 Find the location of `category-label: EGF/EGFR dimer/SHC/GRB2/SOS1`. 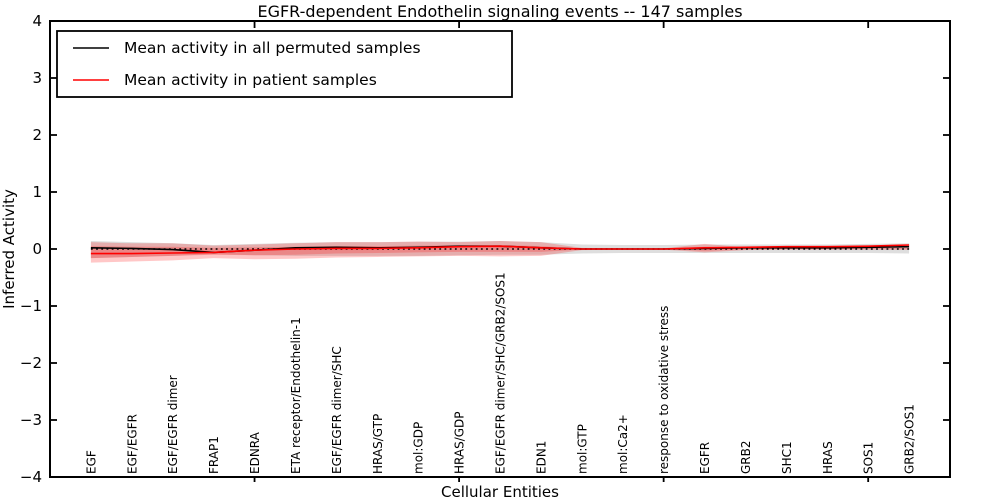

category-label: EGF/EGFR dimer/SHC/GRB2/SOS1 is located at coordinates (501, 373).